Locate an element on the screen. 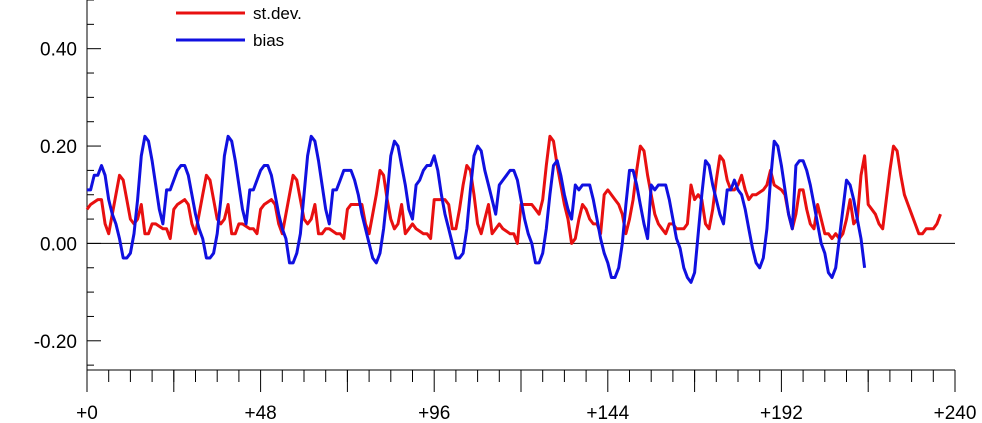 The image size is (982, 423). x-tick-label: +240 is located at coordinates (955, 413).